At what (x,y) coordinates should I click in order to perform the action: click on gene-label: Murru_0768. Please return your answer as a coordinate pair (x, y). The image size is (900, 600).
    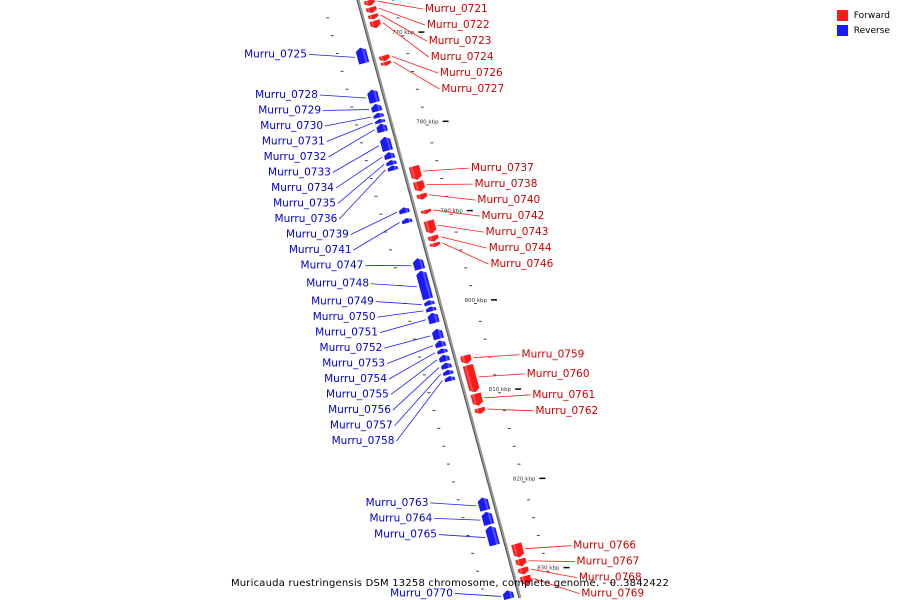
    Looking at the image, I should click on (610, 578).